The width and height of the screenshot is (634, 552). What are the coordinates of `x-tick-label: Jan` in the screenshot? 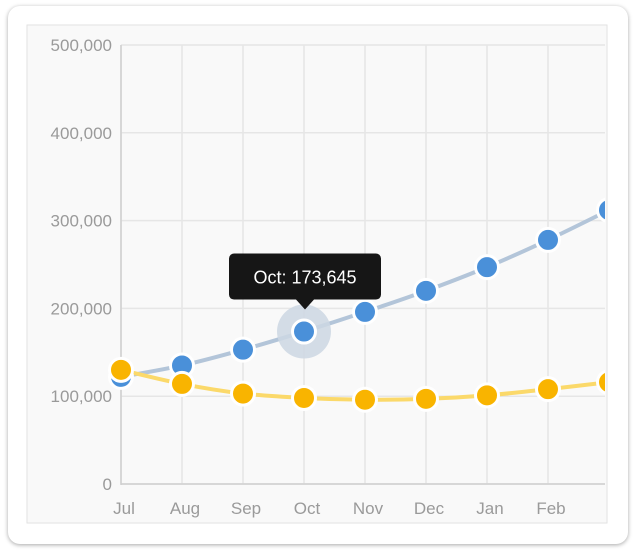 It's located at (489, 508).